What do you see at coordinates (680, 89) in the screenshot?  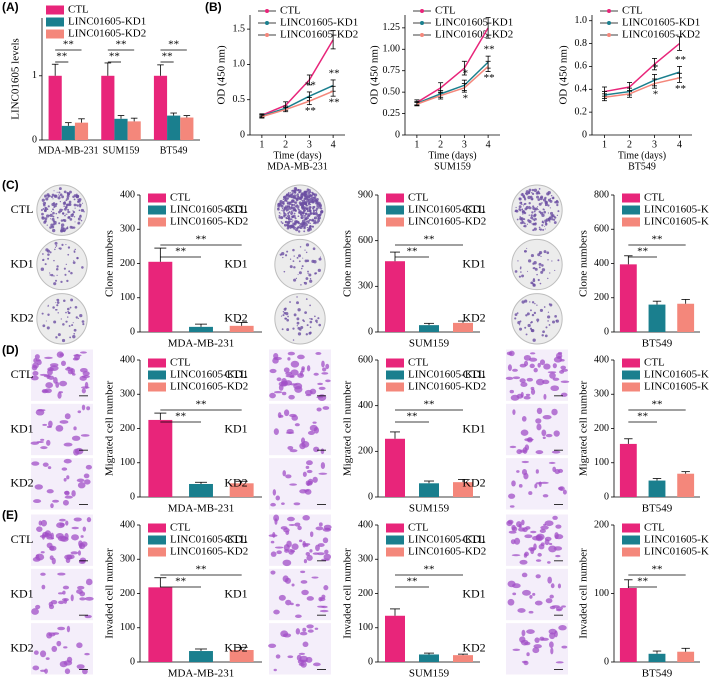 I see `significance-label: **` at bounding box center [680, 89].